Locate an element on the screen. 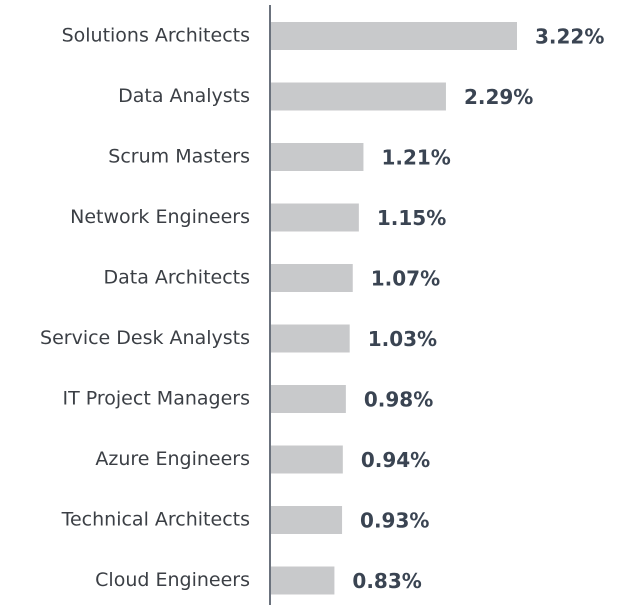 Image resolution: width=624 pixels, height=605 pixels. category-label: Technical Architects is located at coordinates (155, 520).